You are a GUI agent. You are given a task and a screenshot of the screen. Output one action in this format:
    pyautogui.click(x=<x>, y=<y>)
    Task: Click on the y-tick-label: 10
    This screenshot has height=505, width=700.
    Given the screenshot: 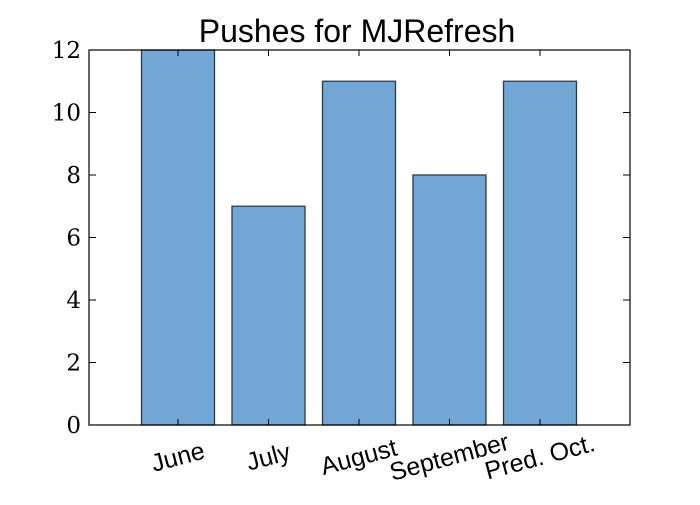 What is the action you would take?
    pyautogui.click(x=66, y=114)
    